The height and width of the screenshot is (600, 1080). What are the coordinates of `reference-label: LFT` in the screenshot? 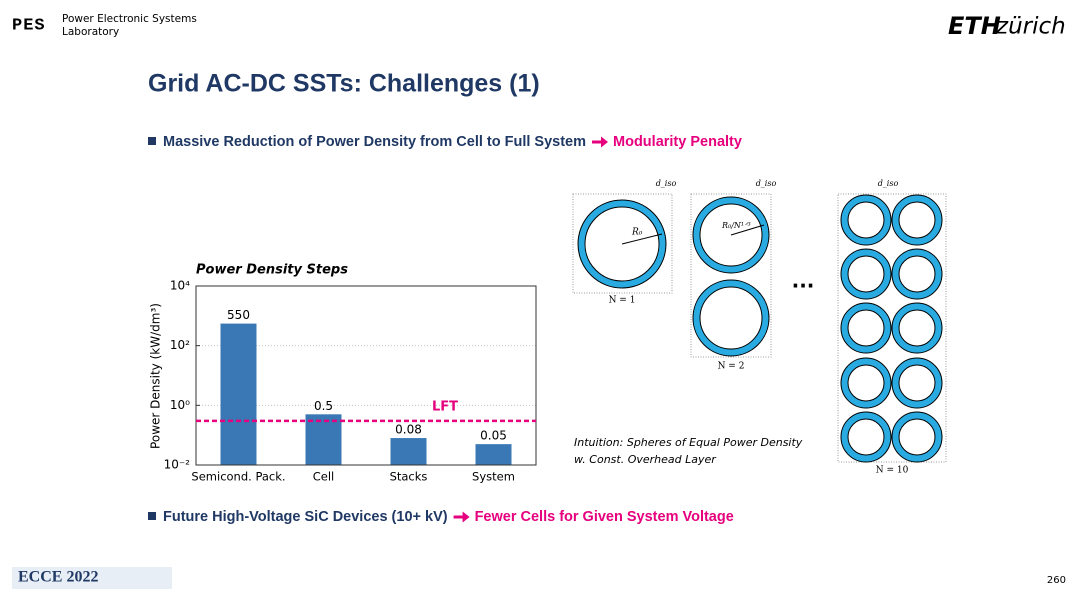 It's located at (445, 406).